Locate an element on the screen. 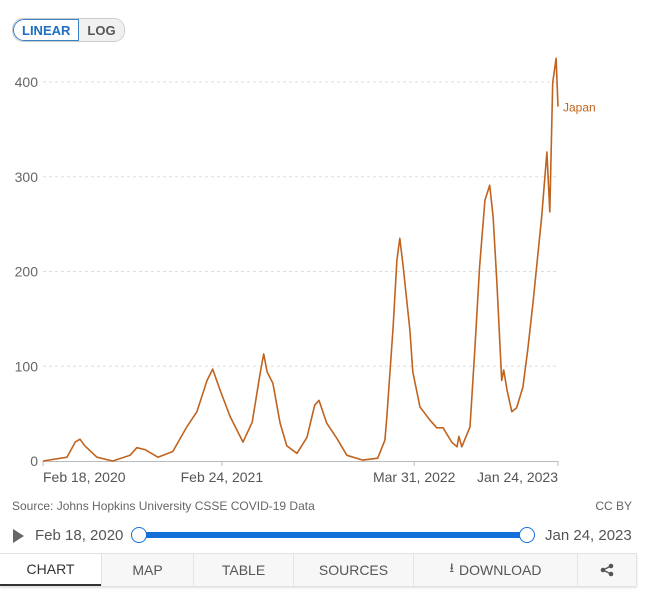 This screenshot has width=660, height=597. license-link: CC BY is located at coordinates (613, 506).